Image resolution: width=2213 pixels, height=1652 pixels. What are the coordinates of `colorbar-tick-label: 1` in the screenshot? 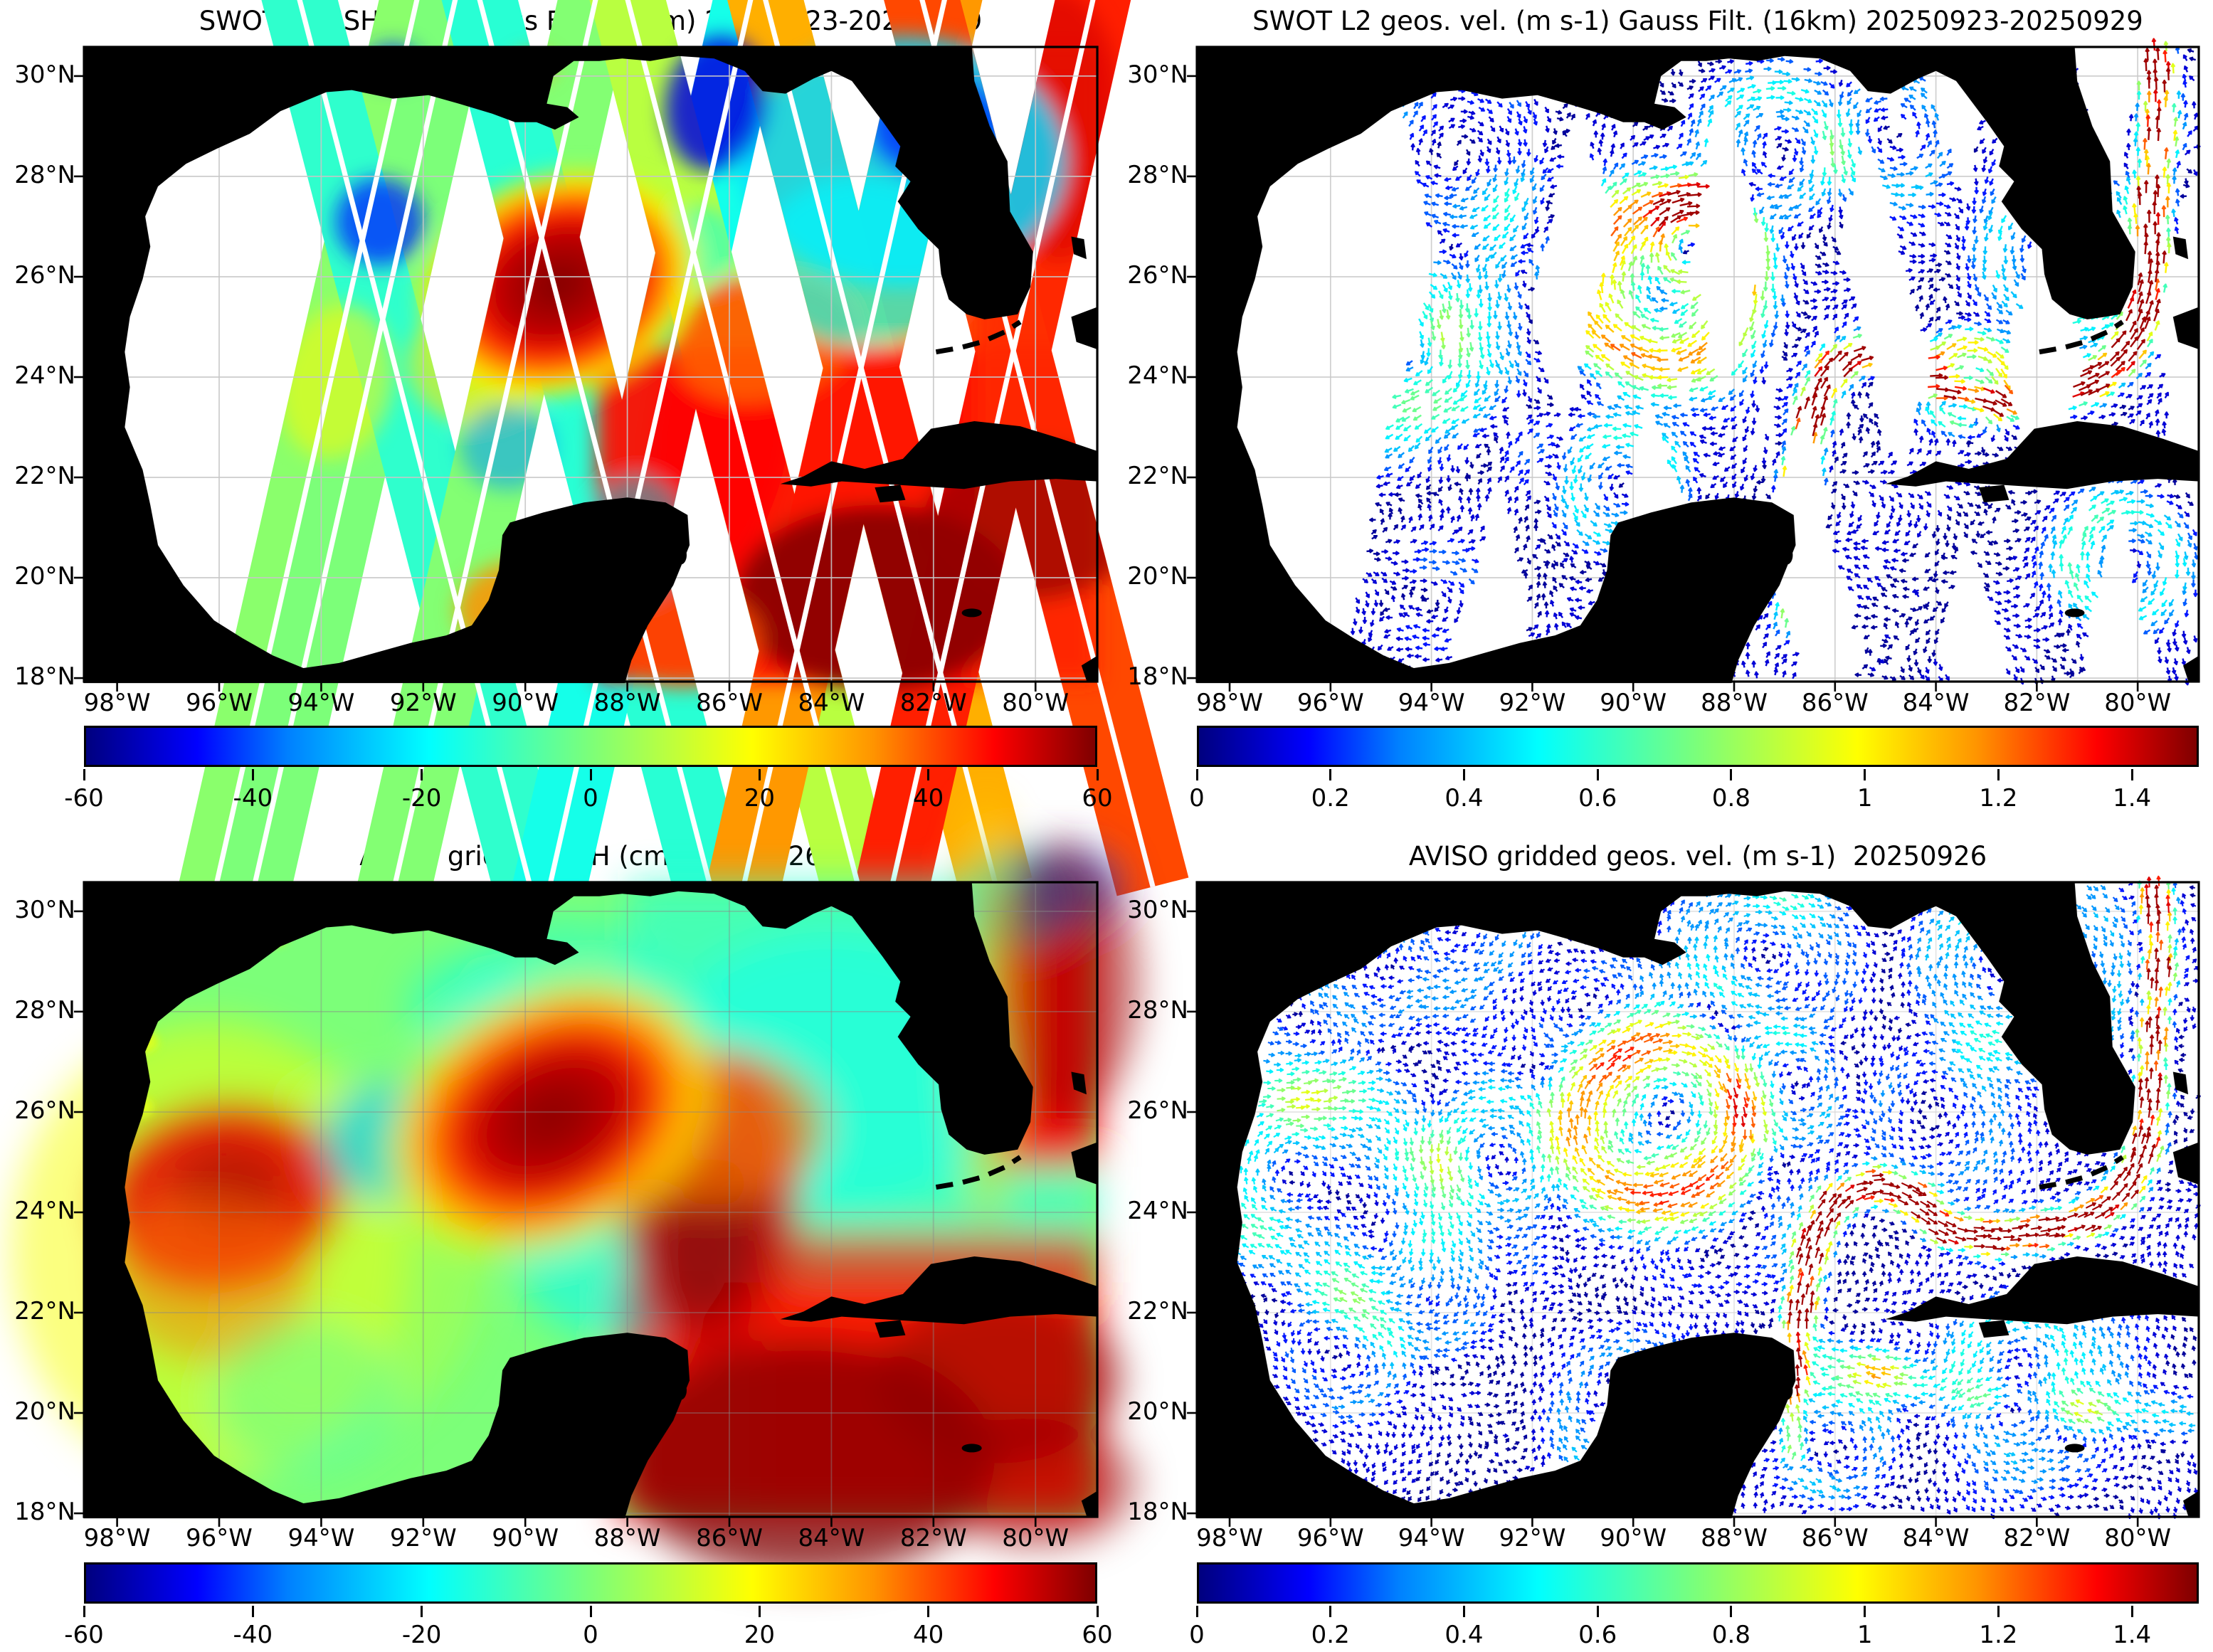 It's located at (1865, 798).